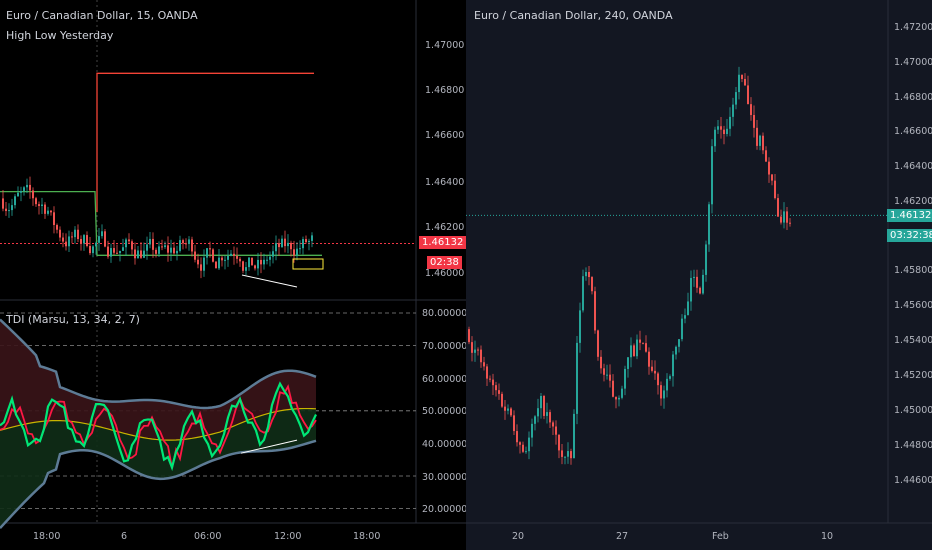  Describe the element at coordinates (444, 262) in the screenshot. I see `left-countdown-tag: 02:38` at that location.